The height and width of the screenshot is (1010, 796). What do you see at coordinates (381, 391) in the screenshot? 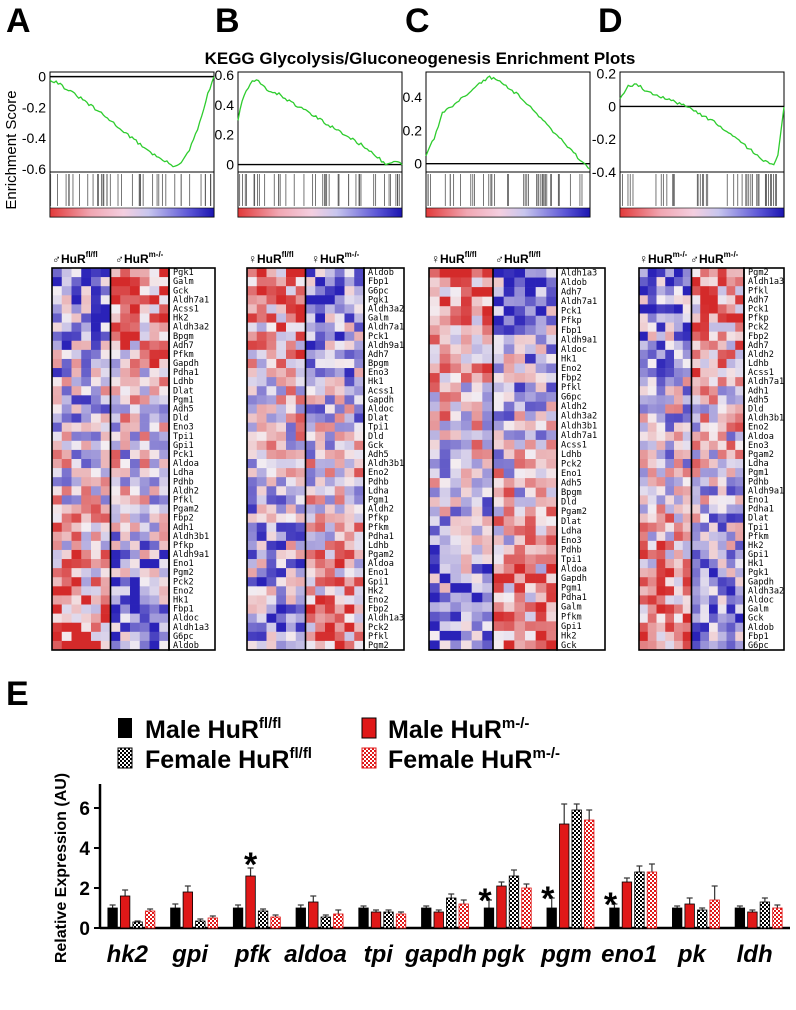
I see `heatmap-gene-label: Acss1` at bounding box center [381, 391].